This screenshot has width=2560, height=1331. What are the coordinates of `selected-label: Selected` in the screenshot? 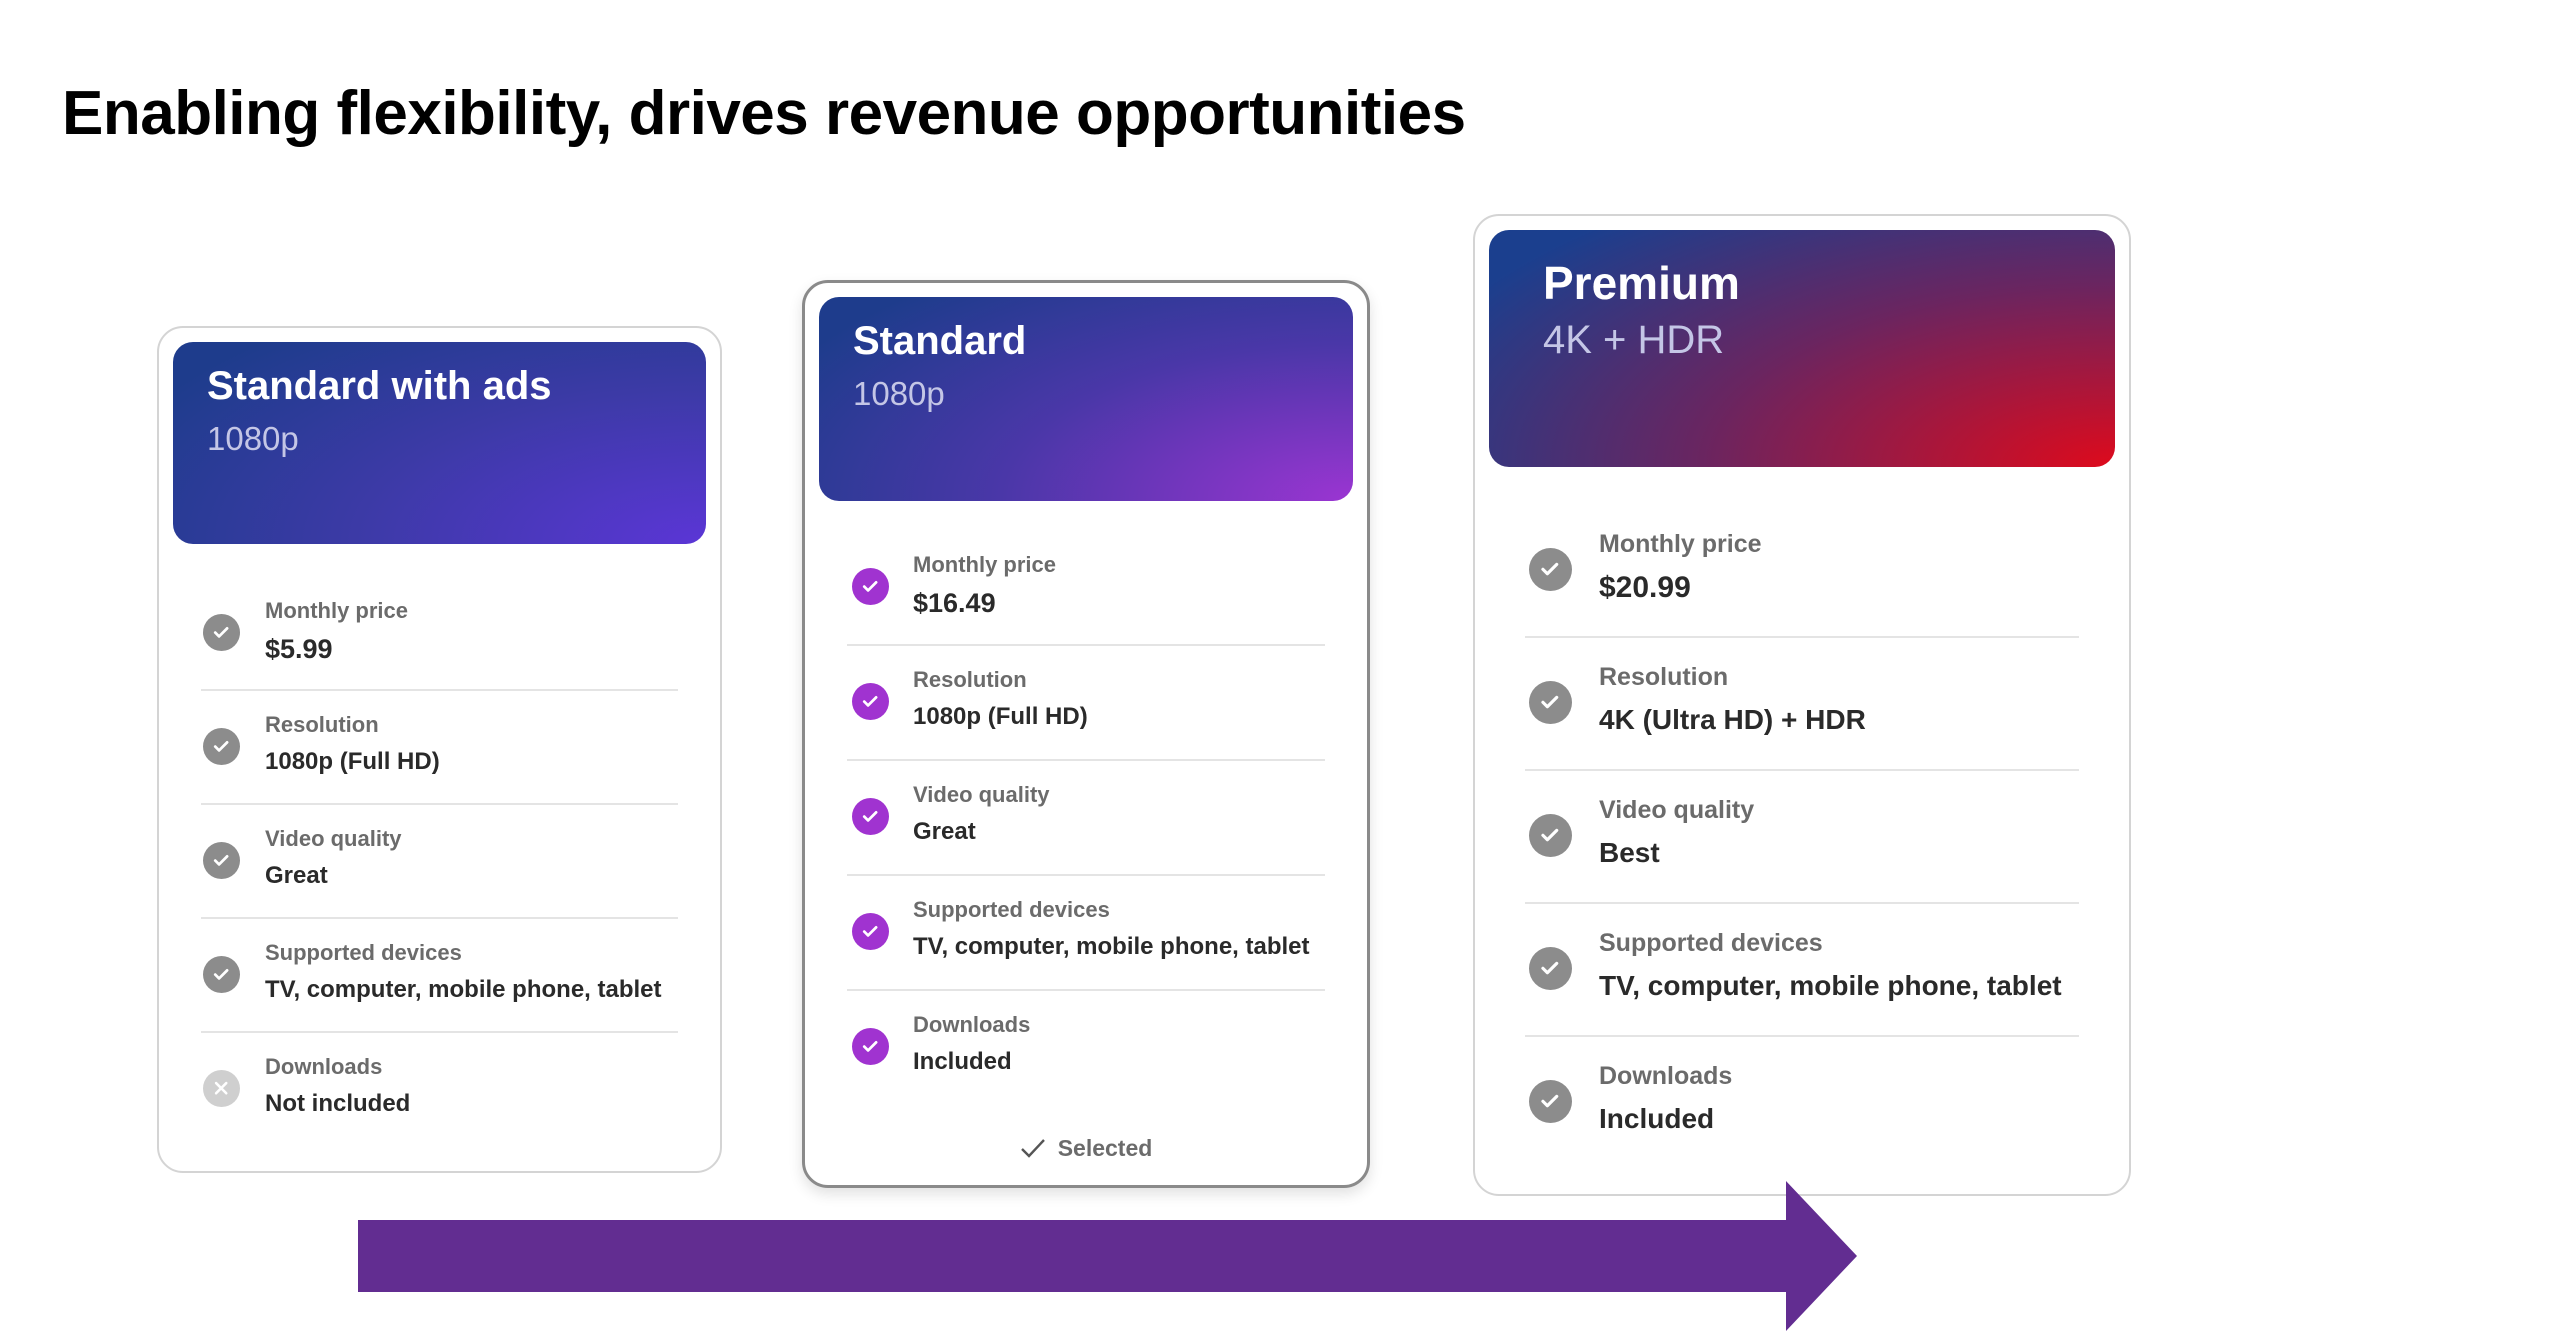 It's located at (1105, 1148).